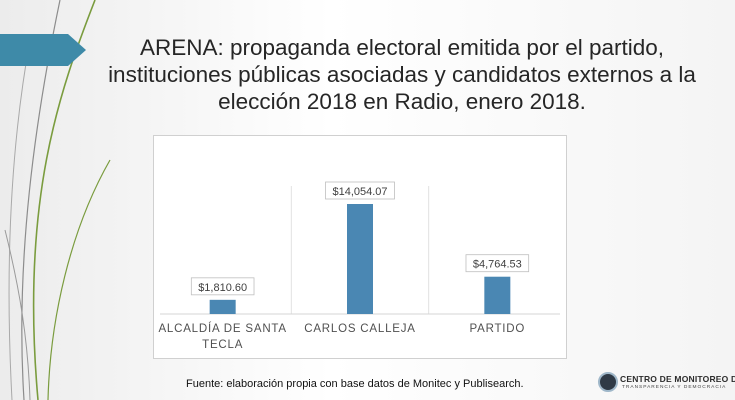 This screenshot has width=735, height=400. Describe the element at coordinates (360, 329) in the screenshot. I see `category-label-1: CARLOS CALLEJA` at that location.